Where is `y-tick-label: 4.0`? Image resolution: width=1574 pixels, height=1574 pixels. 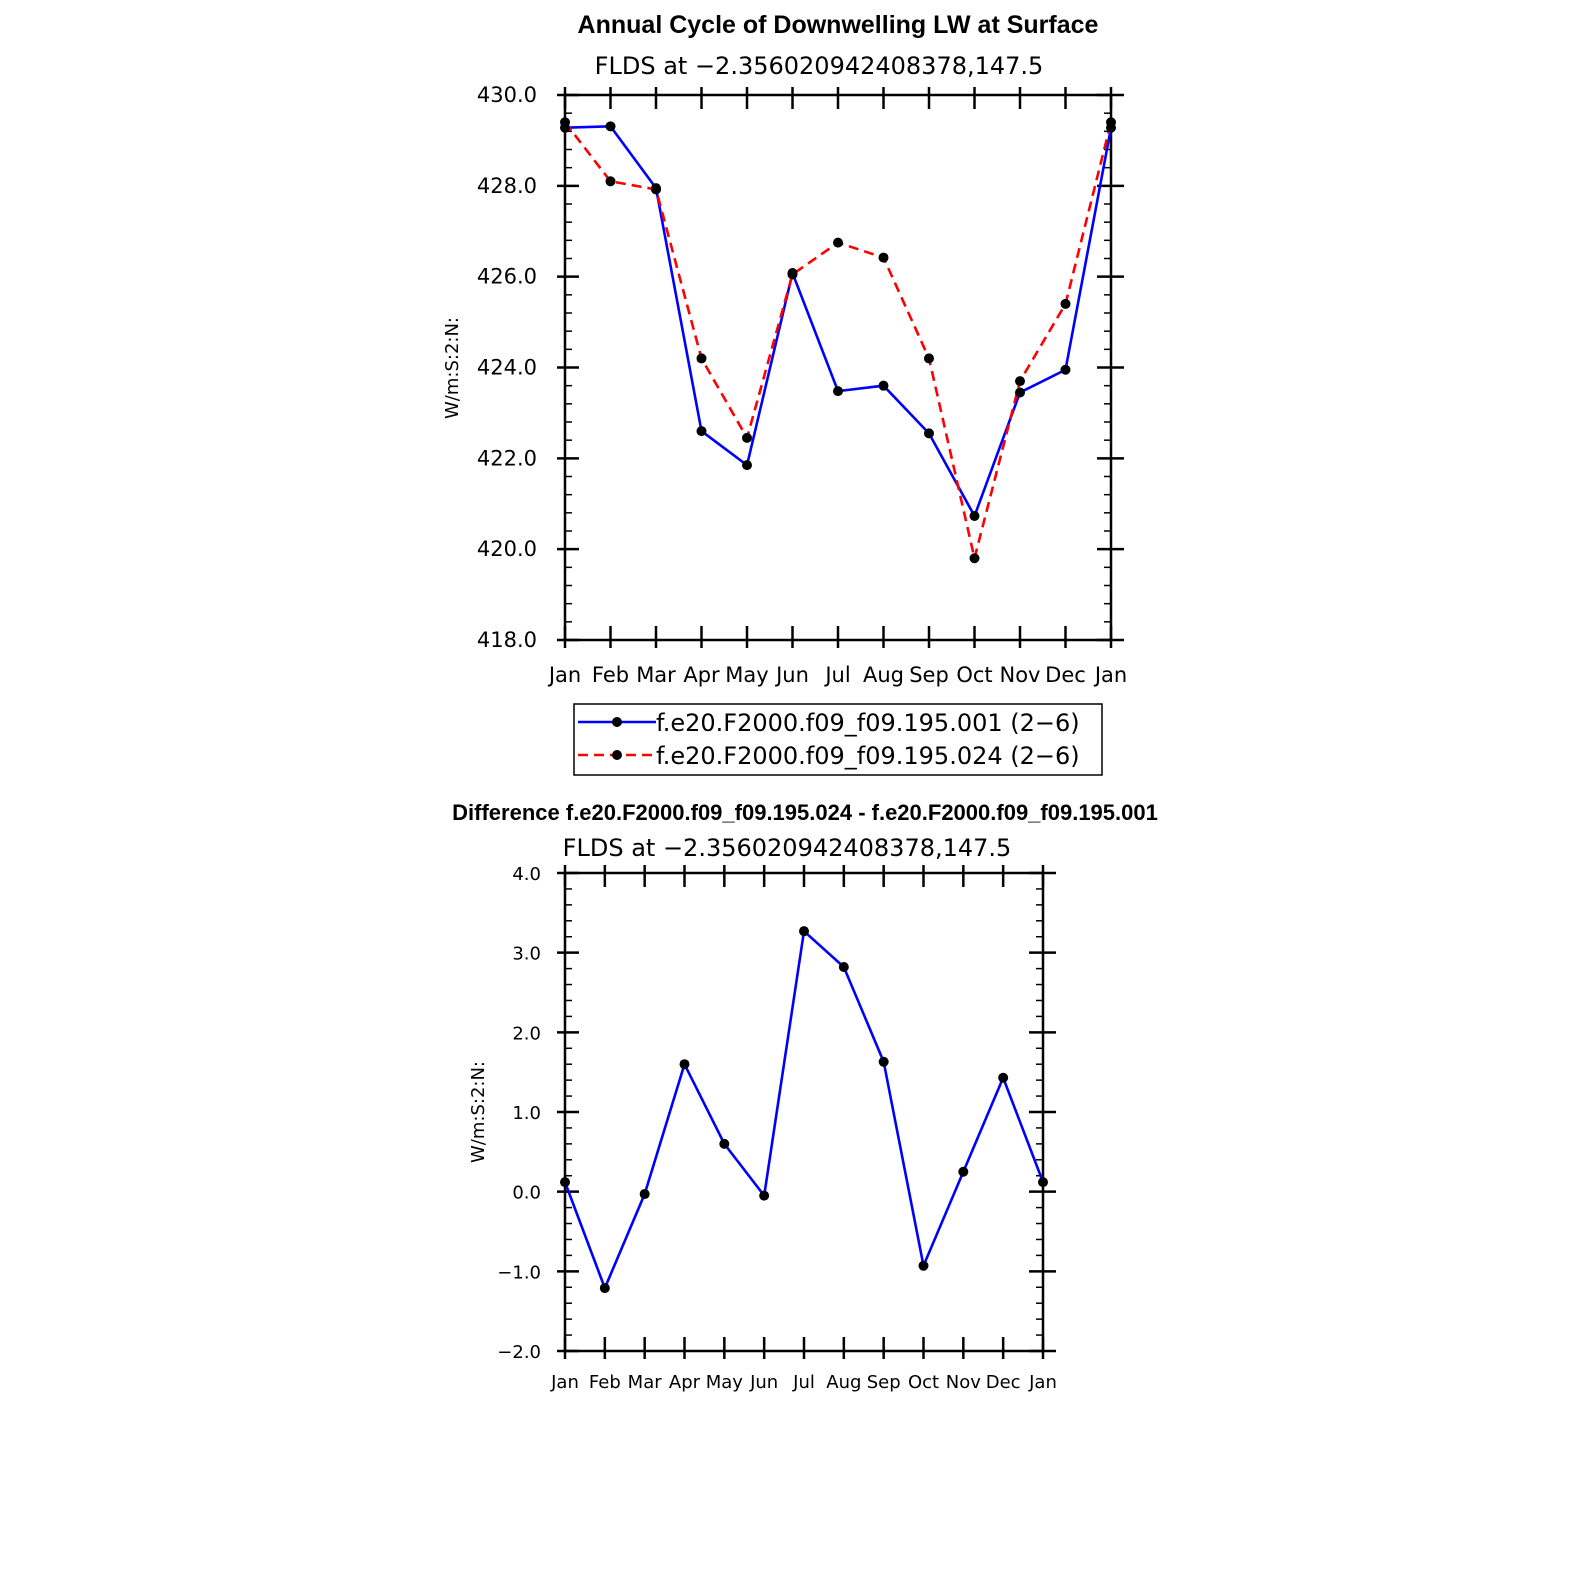 y-tick-label: 4.0 is located at coordinates (526, 874).